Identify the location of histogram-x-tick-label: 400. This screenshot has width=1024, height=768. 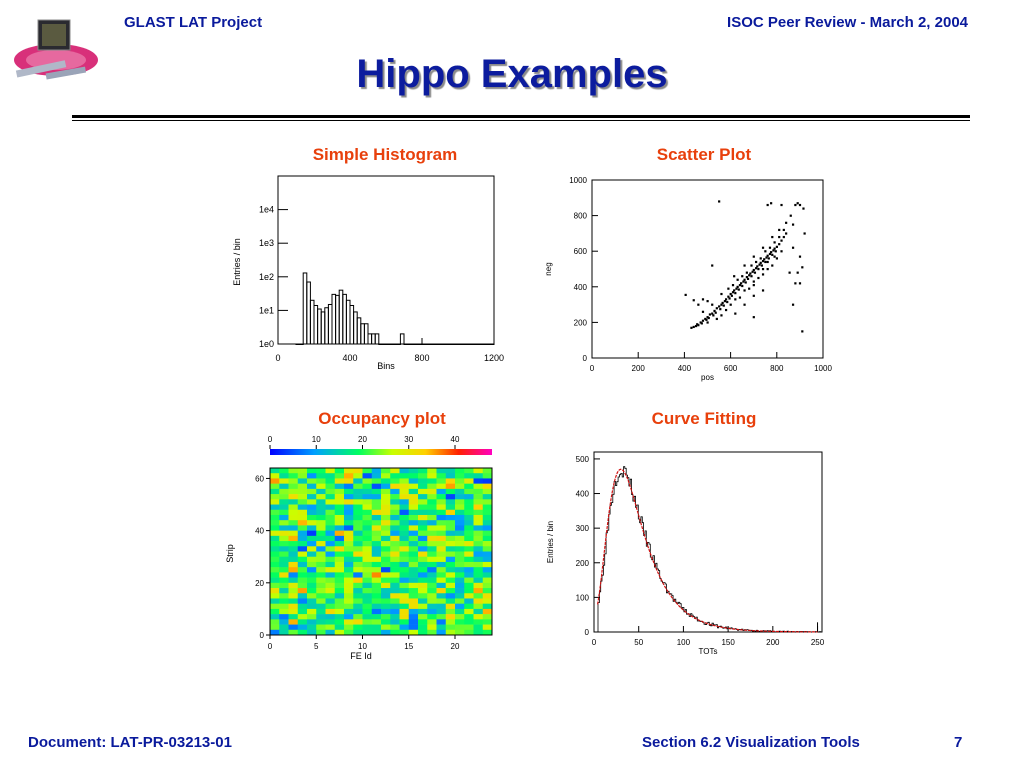
(349, 358).